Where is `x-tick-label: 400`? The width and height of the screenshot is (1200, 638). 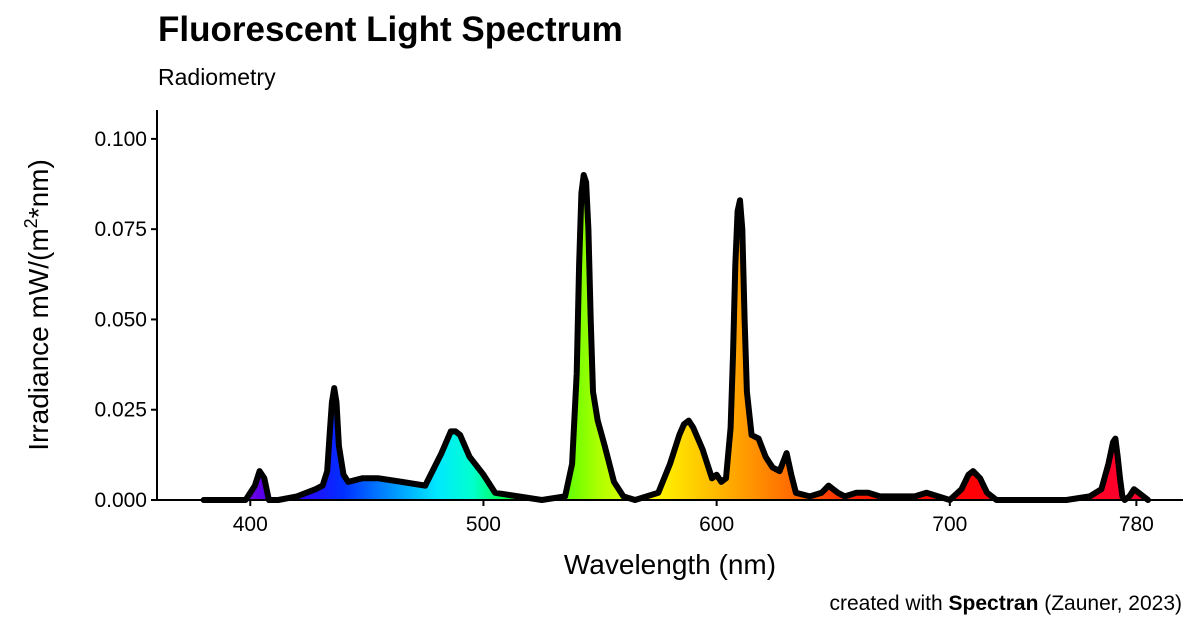
x-tick-label: 400 is located at coordinates (250, 524).